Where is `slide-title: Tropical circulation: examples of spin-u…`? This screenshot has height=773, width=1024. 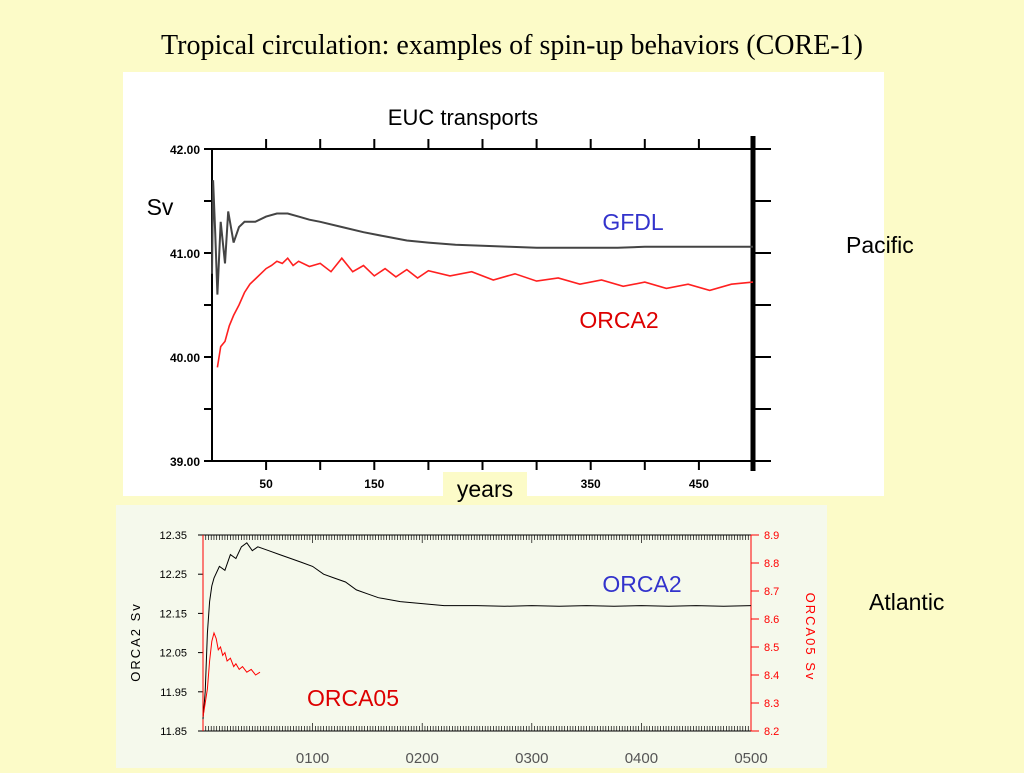
slide-title: Tropical circulation: examples of spin-u… is located at coordinates (512, 45).